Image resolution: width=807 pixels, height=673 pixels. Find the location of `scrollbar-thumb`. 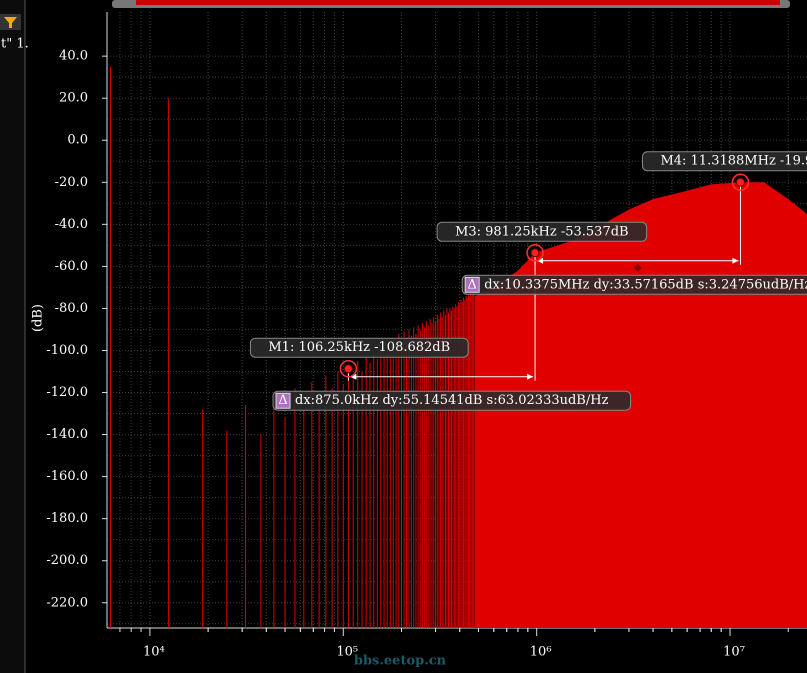

scrollbar-thumb is located at coordinates (458, 2).